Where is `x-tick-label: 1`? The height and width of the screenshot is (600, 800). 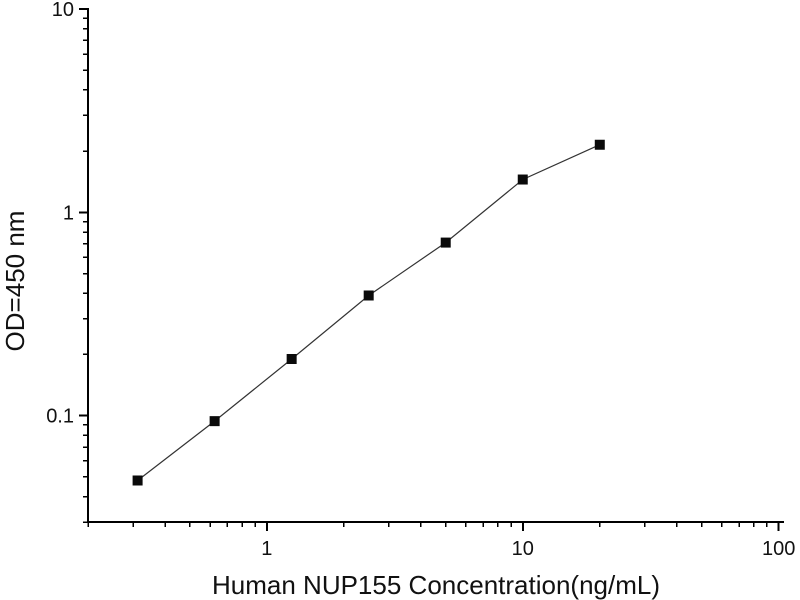
x-tick-label: 1 is located at coordinates (266, 549).